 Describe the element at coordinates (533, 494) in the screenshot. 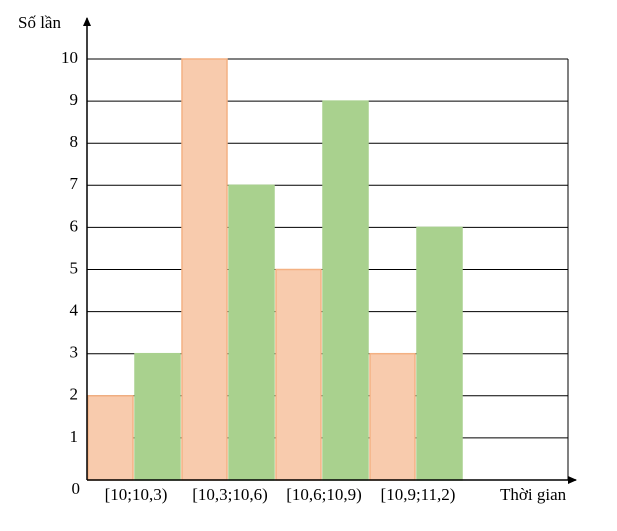

I see `x-axis-label: Thời gian` at that location.